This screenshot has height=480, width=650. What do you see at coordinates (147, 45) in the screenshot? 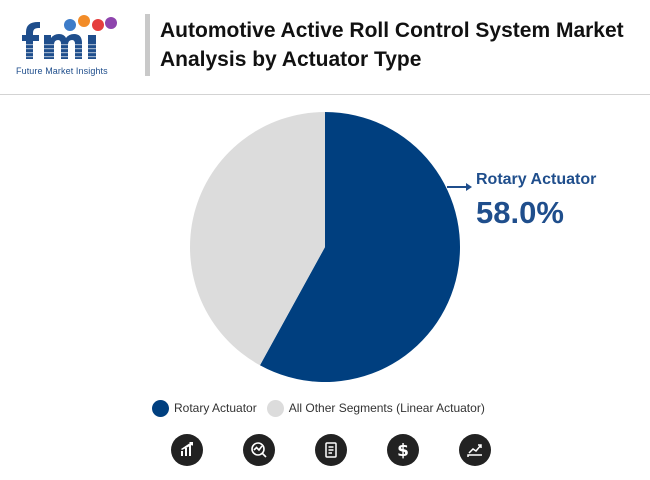
I see `title-accent-bar` at bounding box center [147, 45].